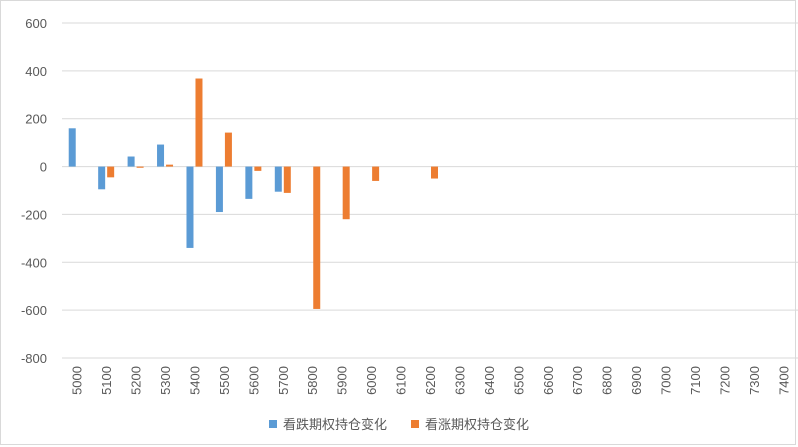  Describe the element at coordinates (34, 358) in the screenshot. I see `y-tick-label: -800` at that location.